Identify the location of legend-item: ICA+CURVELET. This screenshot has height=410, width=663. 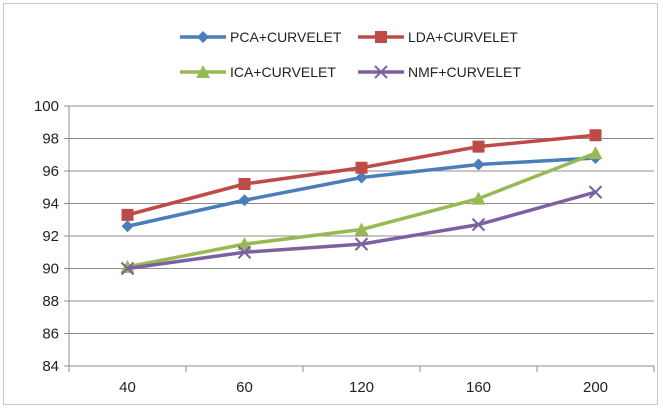
(258, 72).